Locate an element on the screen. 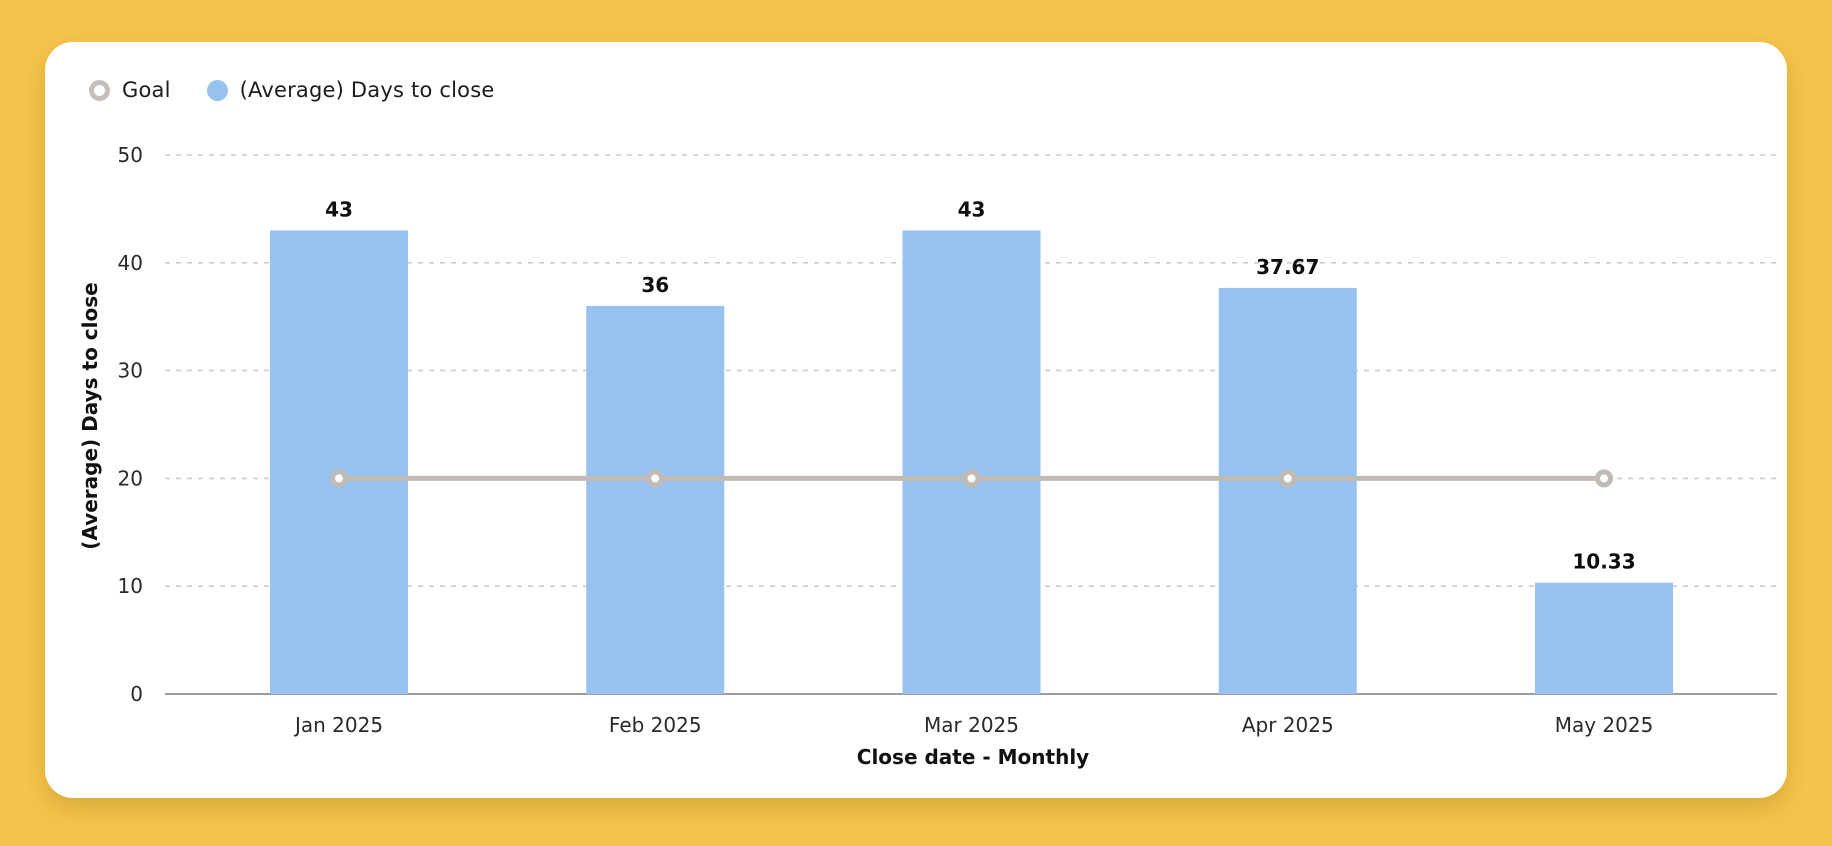 This screenshot has width=1832, height=846. x-axis-title: Close date - Monthly is located at coordinates (973, 757).